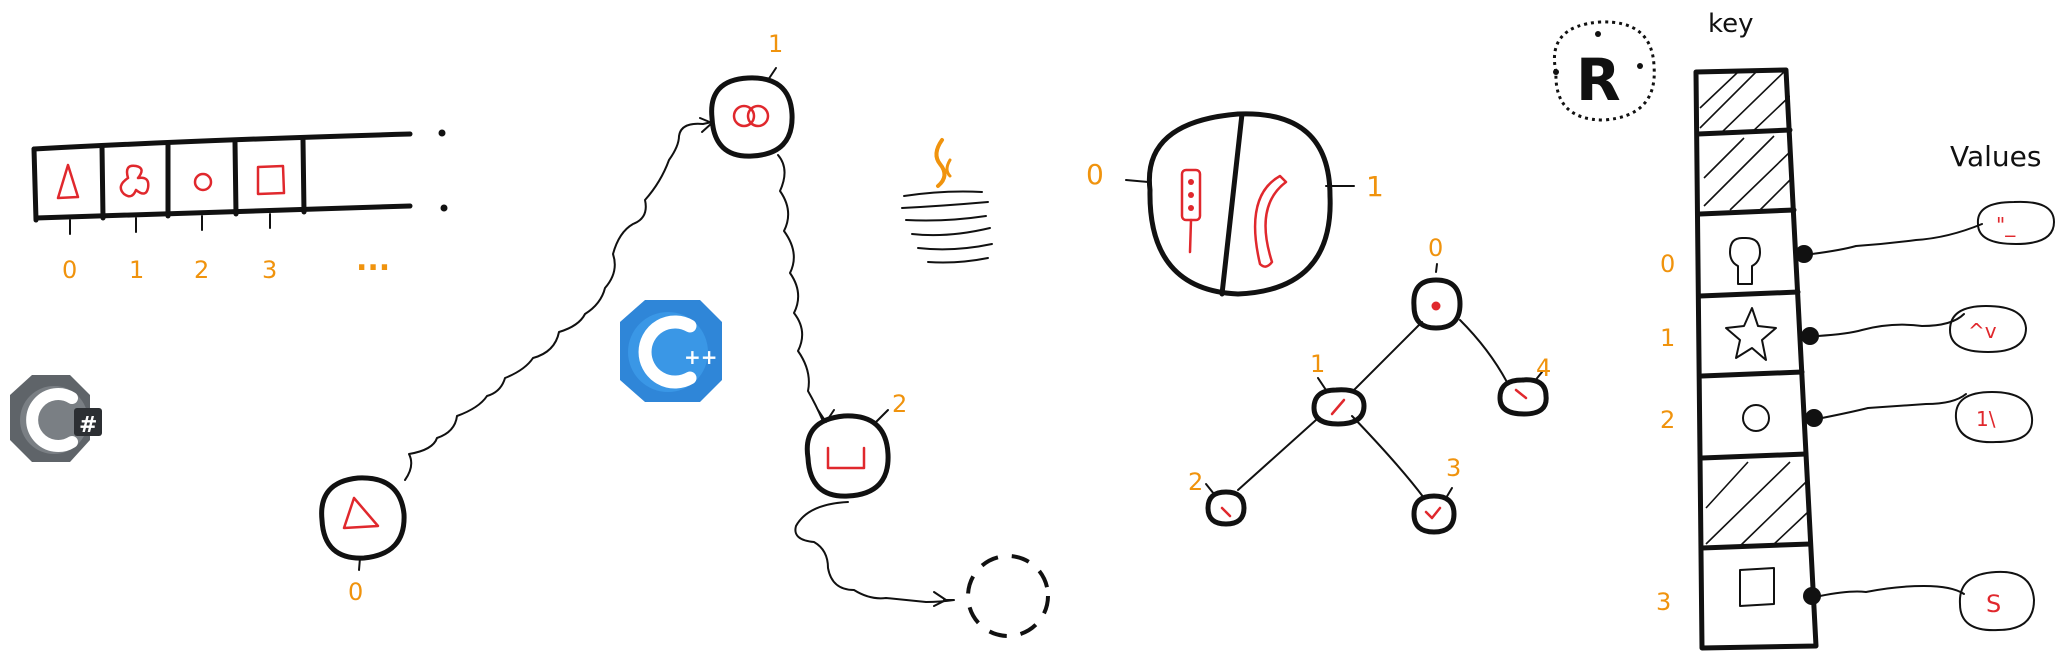 The width and height of the screenshot is (2065, 656). I want to click on r-logo: R, so click(1604, 71).